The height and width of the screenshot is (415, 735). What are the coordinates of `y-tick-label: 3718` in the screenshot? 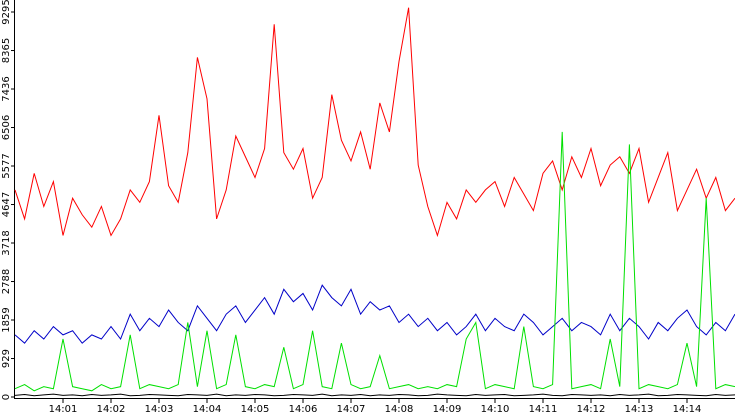 It's located at (6, 242).